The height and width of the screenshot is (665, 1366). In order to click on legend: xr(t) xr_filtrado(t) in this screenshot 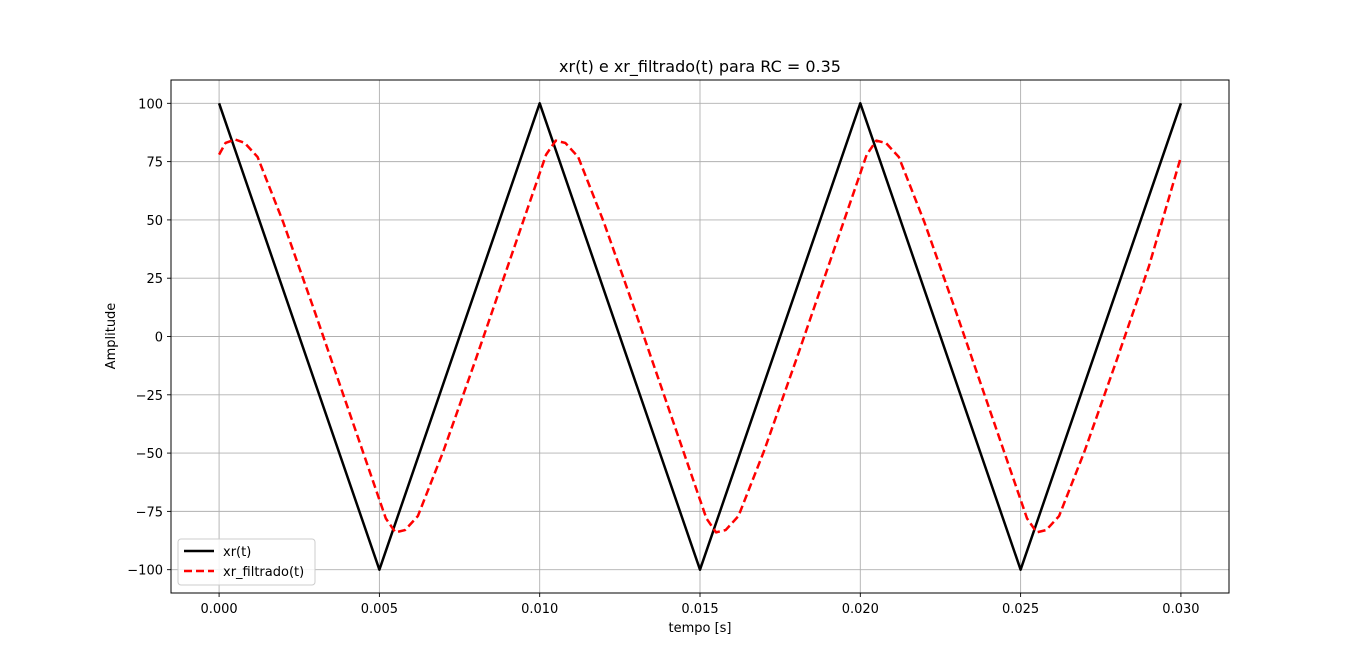, I will do `click(246, 562)`.